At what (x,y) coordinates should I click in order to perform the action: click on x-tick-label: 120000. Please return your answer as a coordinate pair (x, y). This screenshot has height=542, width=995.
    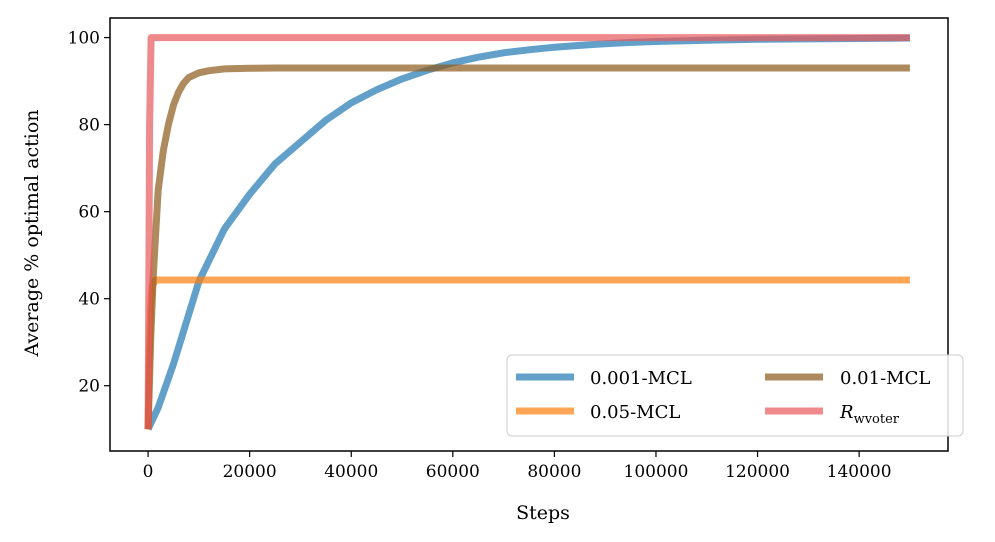
    Looking at the image, I should click on (757, 472).